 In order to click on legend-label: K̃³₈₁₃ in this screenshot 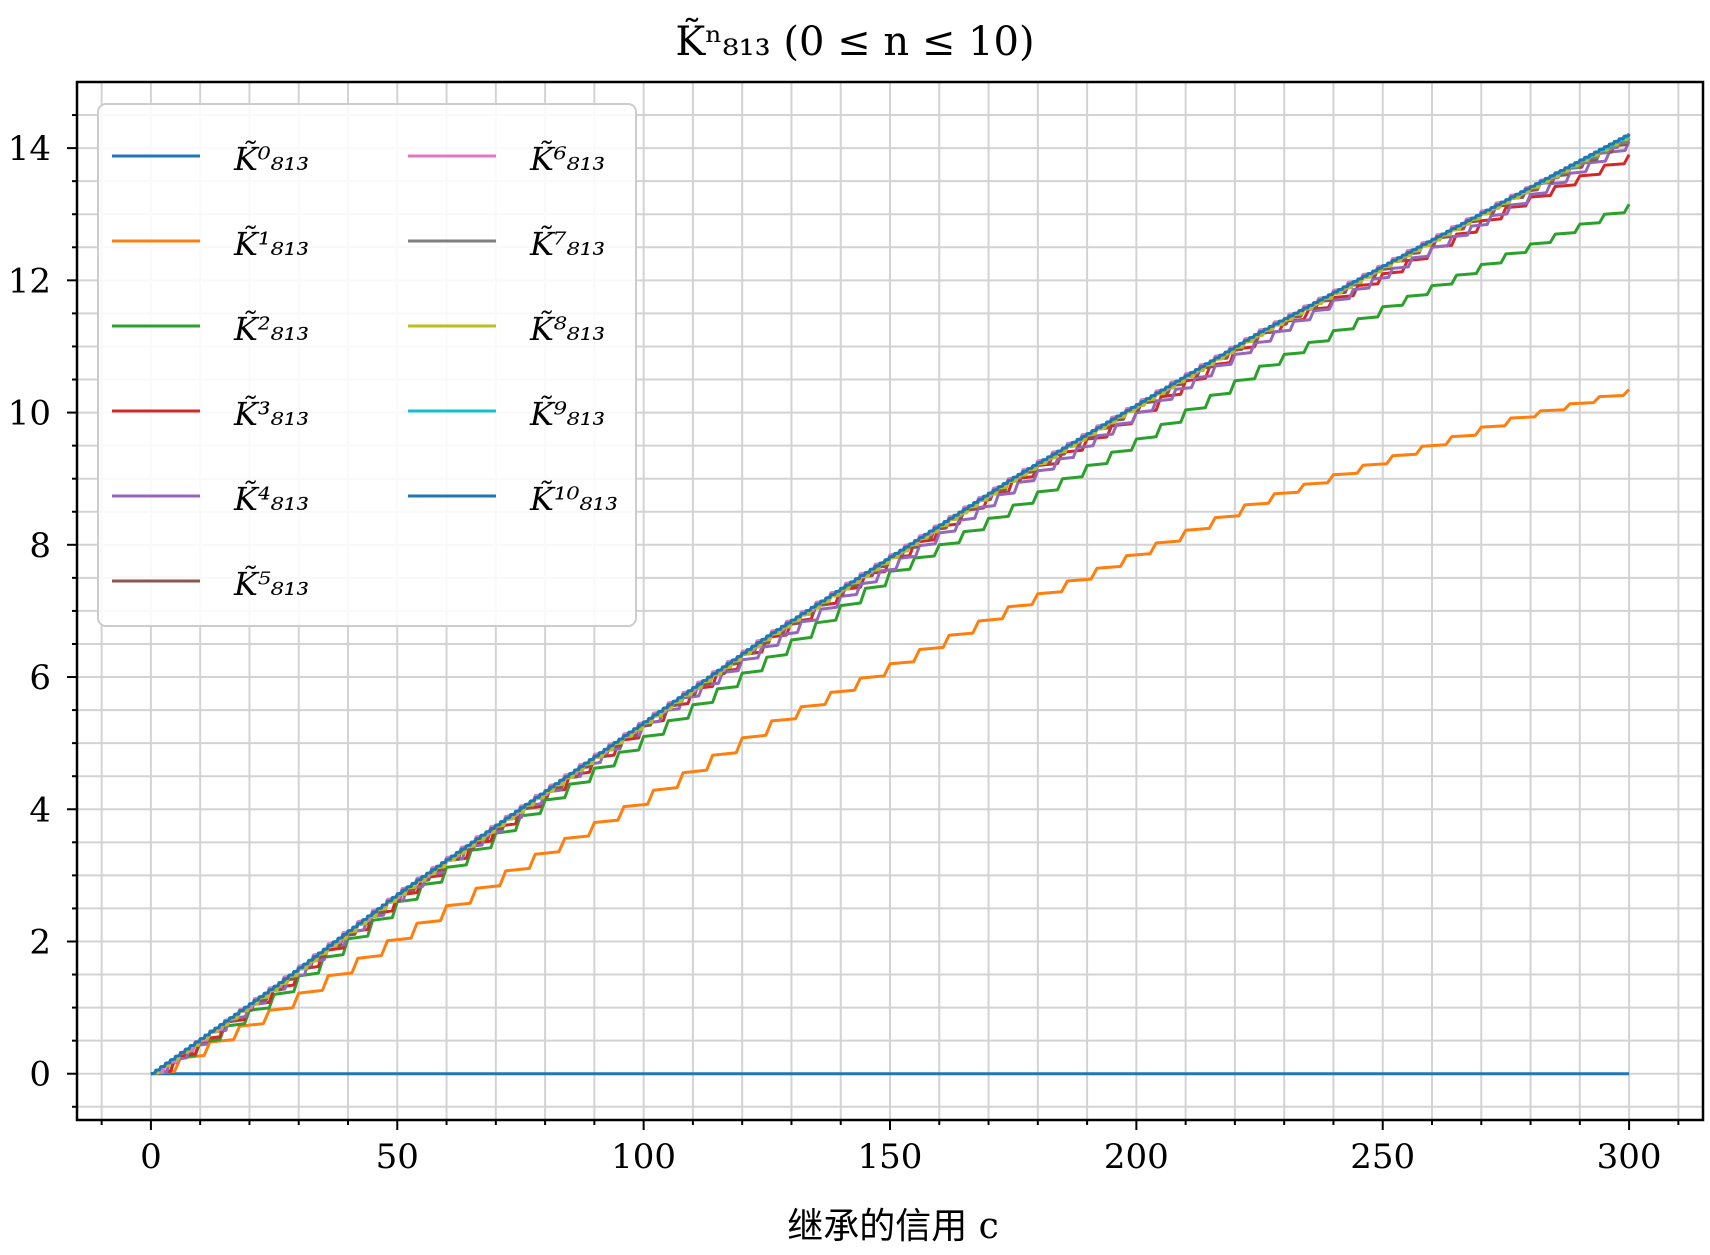, I will do `click(271, 414)`.